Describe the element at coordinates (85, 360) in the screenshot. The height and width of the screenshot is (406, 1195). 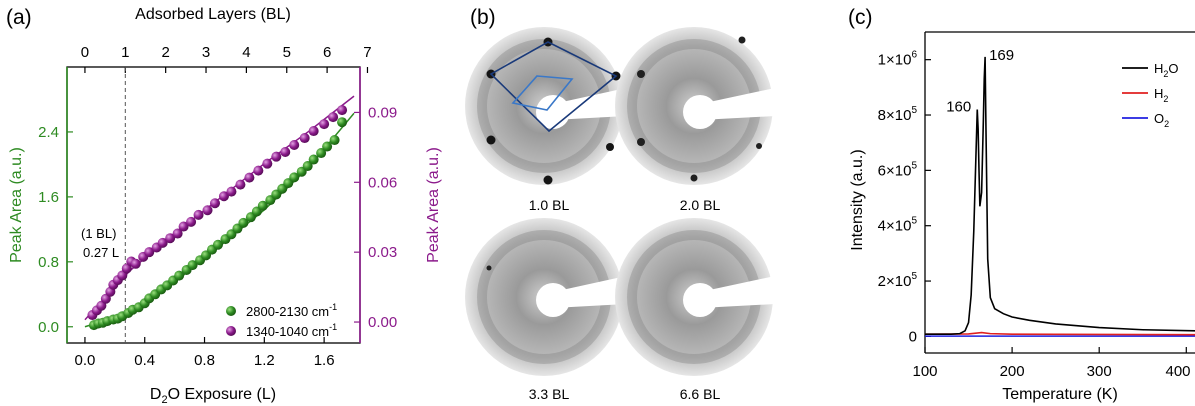
I see `x-tick-label: 0.0` at that location.